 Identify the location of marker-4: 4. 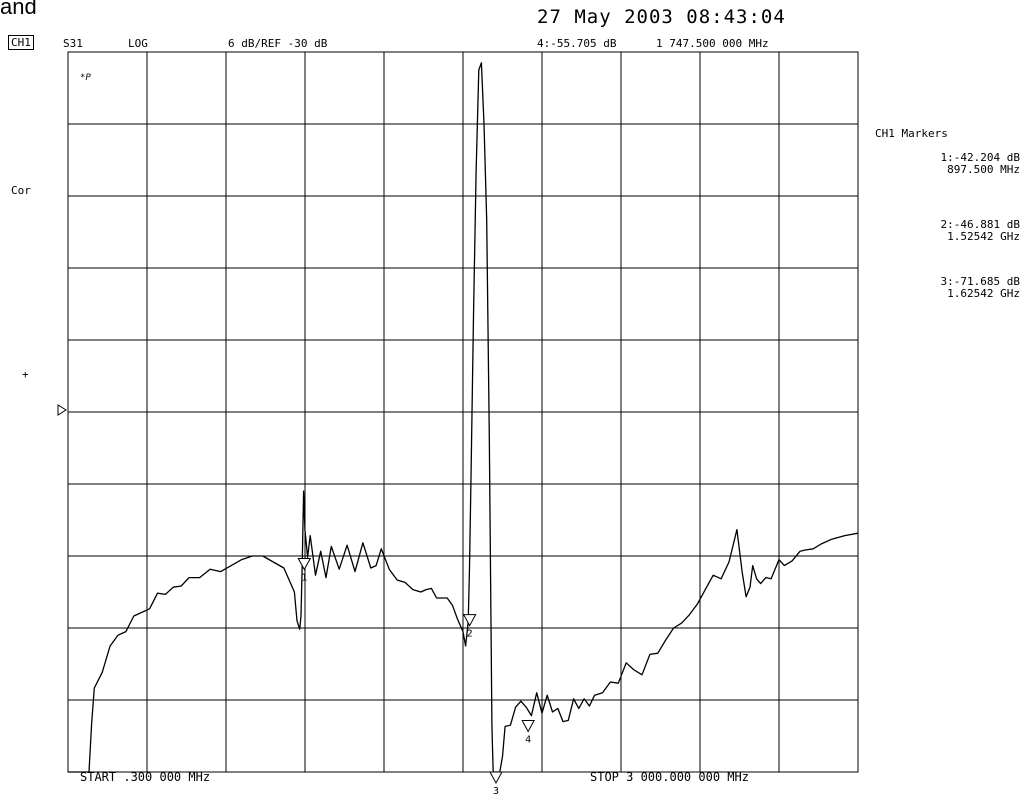
(528, 732).